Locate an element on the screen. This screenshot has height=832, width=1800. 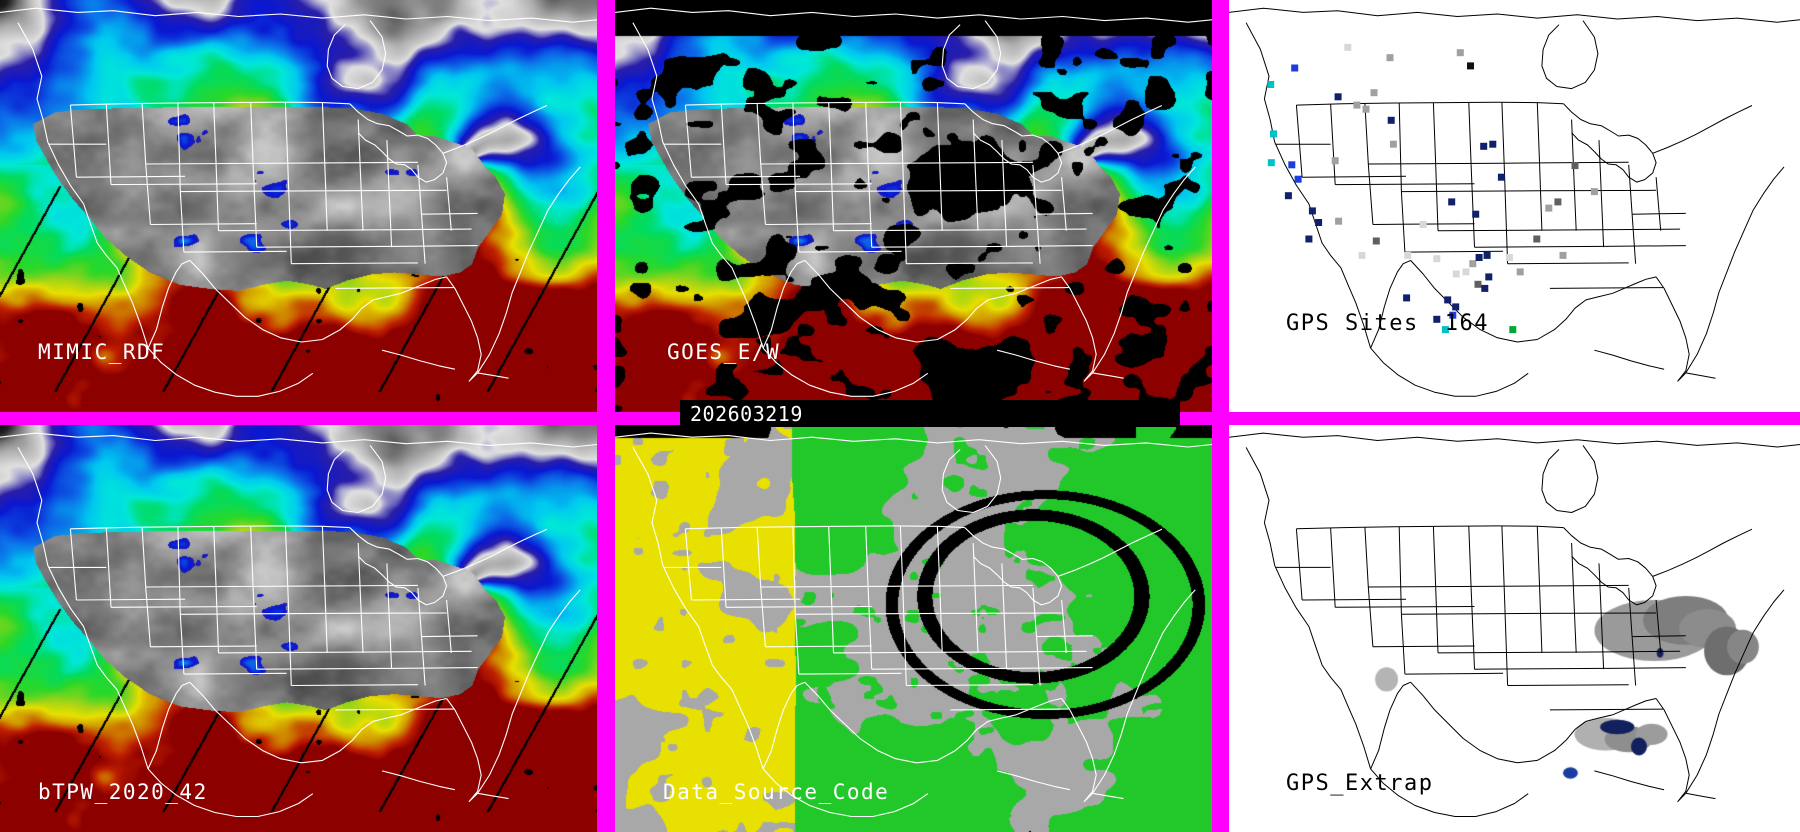
panel-label-data-source-code: Data_Source_Code is located at coordinates (776, 792).